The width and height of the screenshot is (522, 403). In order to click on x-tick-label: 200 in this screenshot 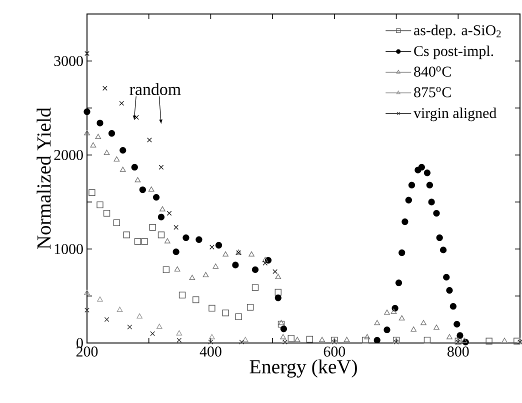, I will do `click(87, 351)`.